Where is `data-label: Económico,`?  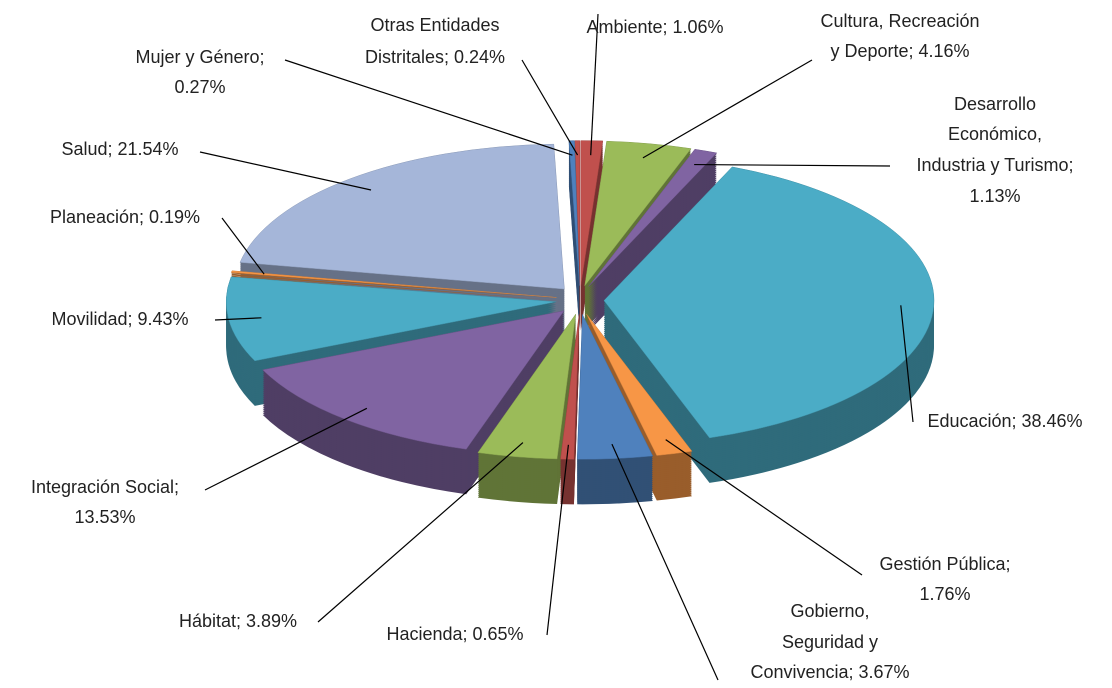 data-label: Económico, is located at coordinates (995, 134).